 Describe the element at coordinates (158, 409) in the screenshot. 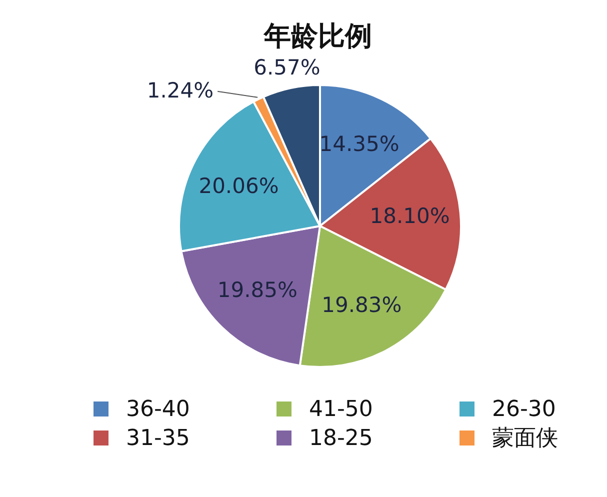

I see `legend-label: 36-40` at that location.